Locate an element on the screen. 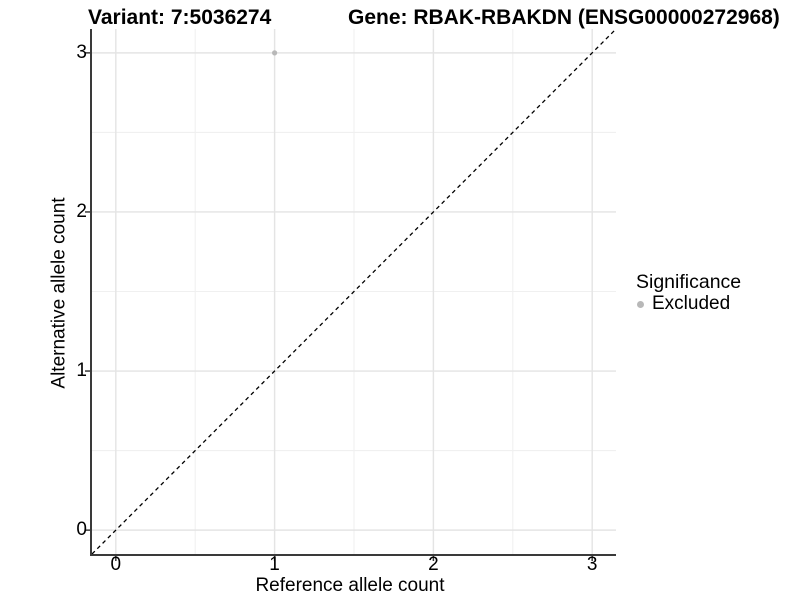 This screenshot has width=800, height=600. x-tick-label: 1 is located at coordinates (274, 564).